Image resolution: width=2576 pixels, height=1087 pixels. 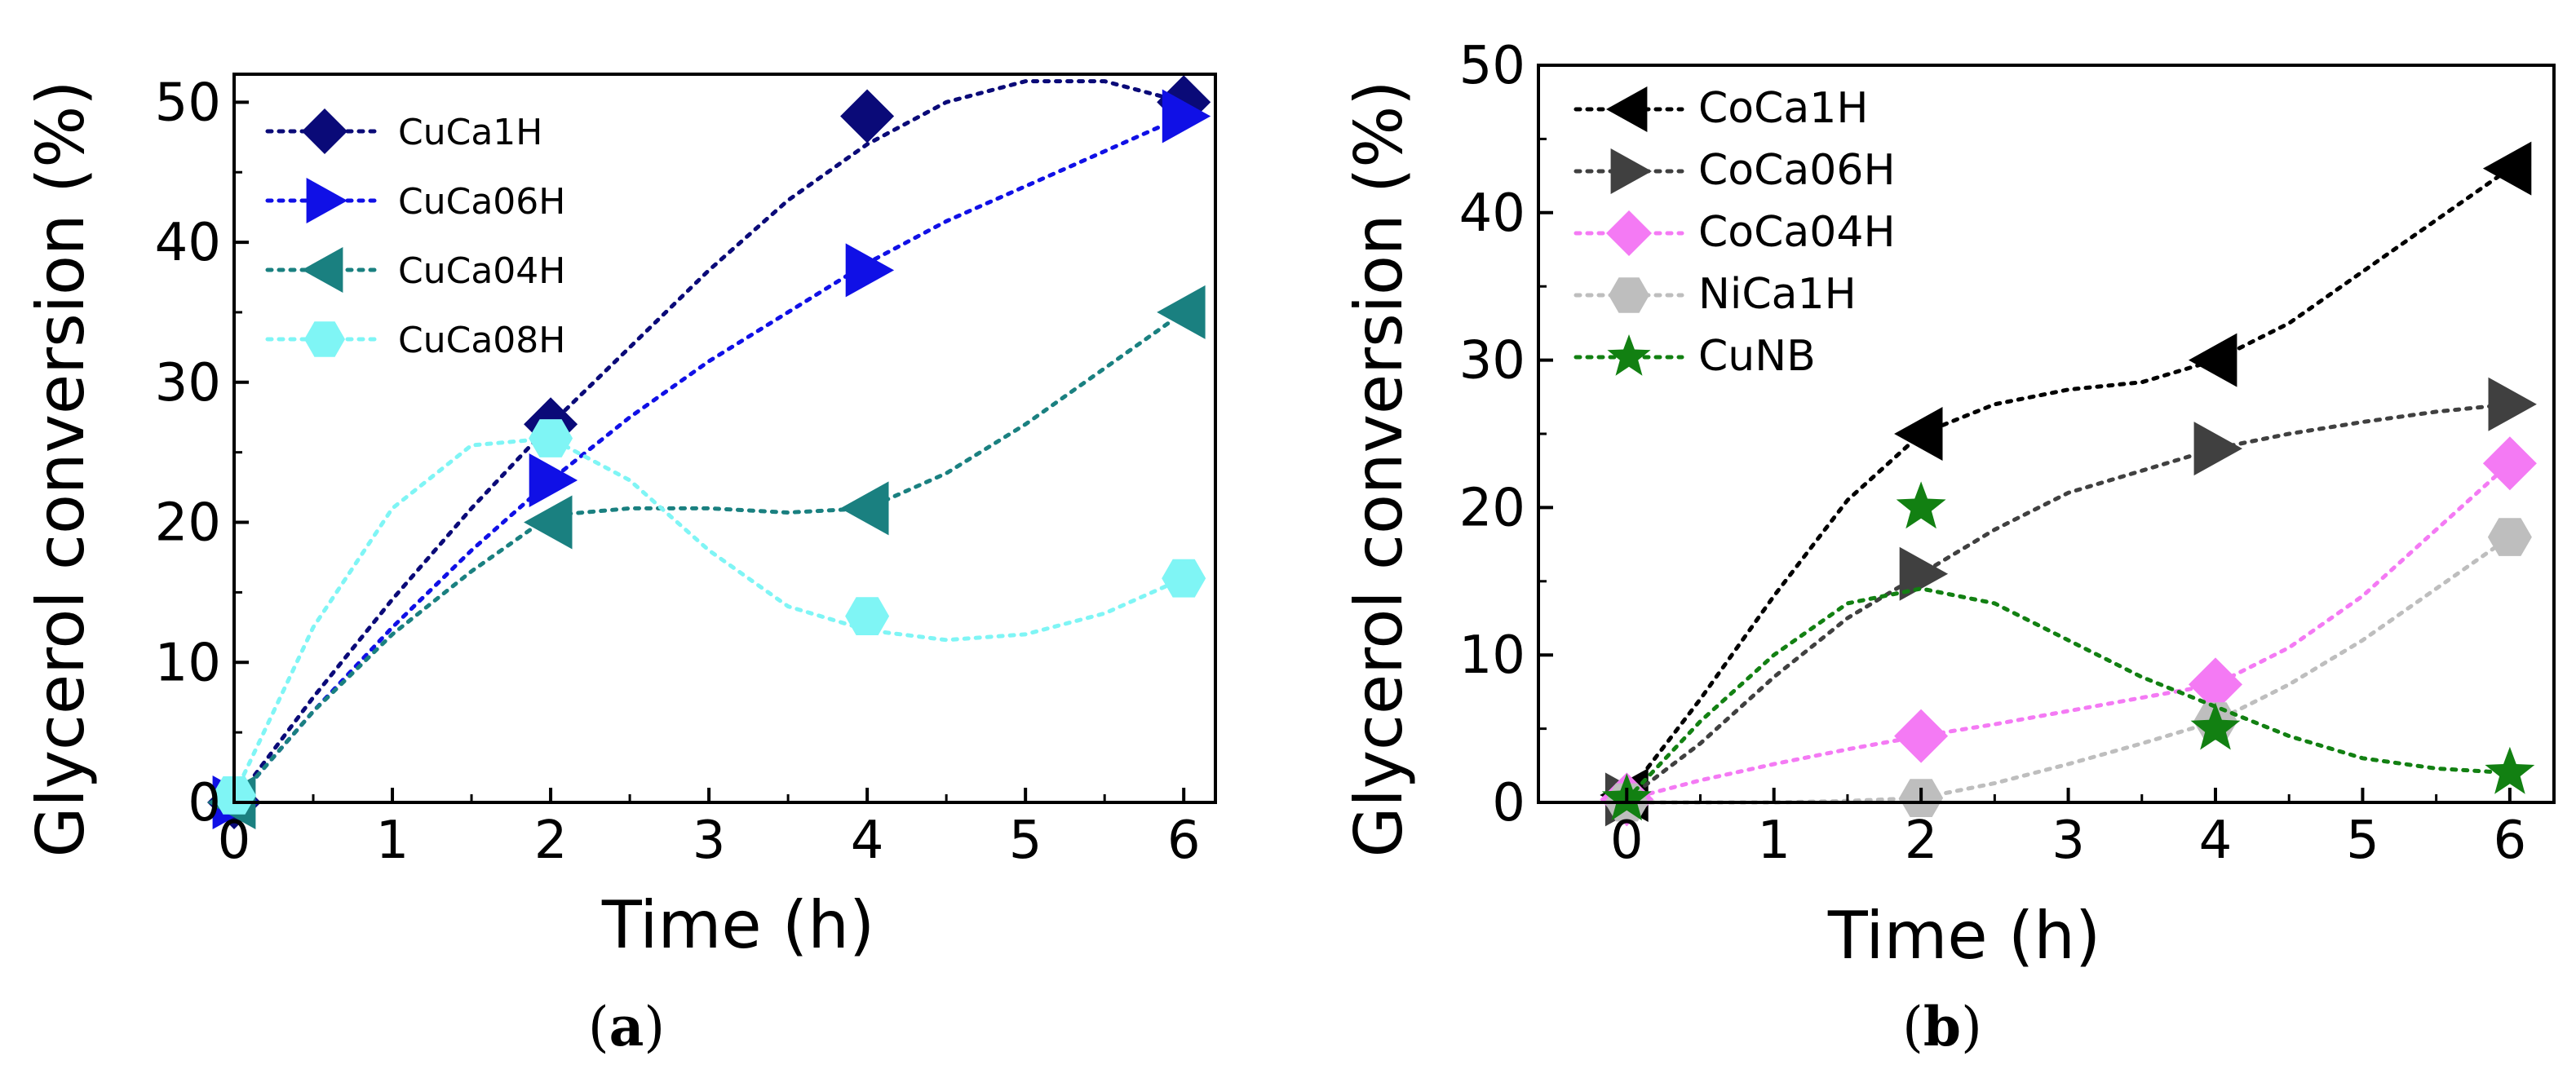 I want to click on legend-label: CoCa06H, so click(x=1797, y=170).